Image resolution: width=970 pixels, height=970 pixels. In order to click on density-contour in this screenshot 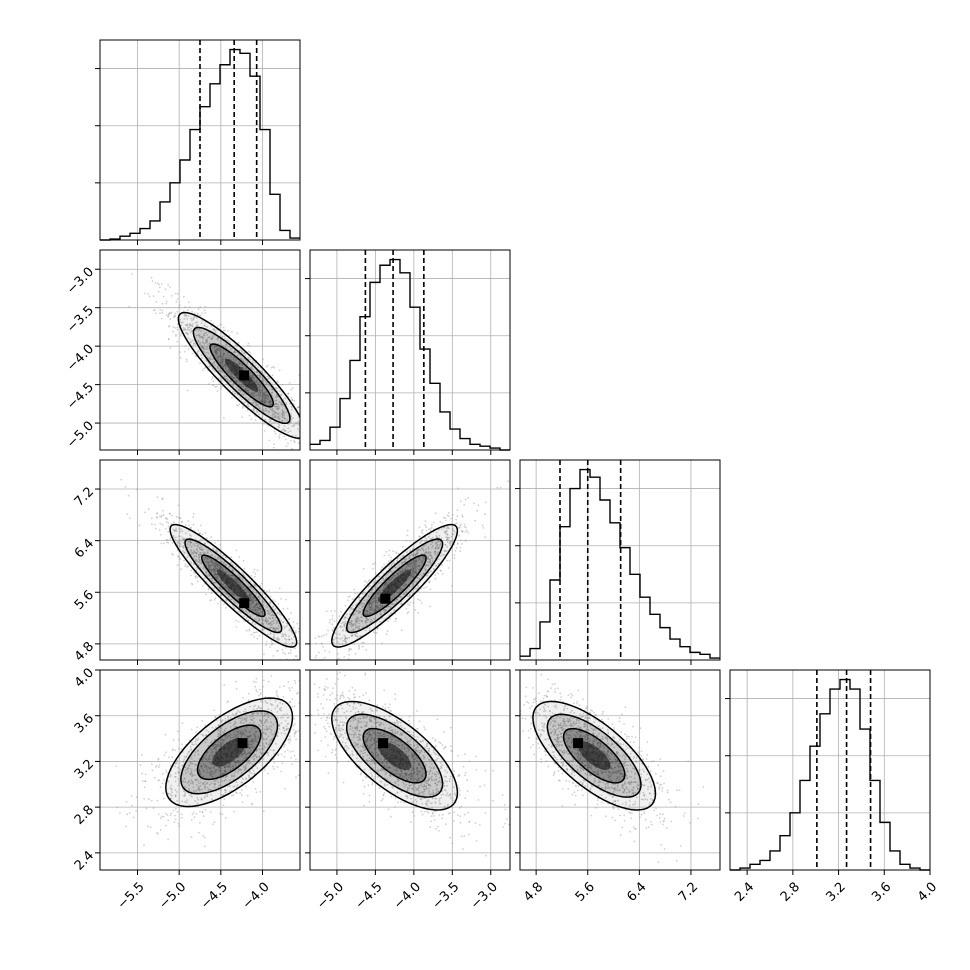, I will do `click(233, 585)`.